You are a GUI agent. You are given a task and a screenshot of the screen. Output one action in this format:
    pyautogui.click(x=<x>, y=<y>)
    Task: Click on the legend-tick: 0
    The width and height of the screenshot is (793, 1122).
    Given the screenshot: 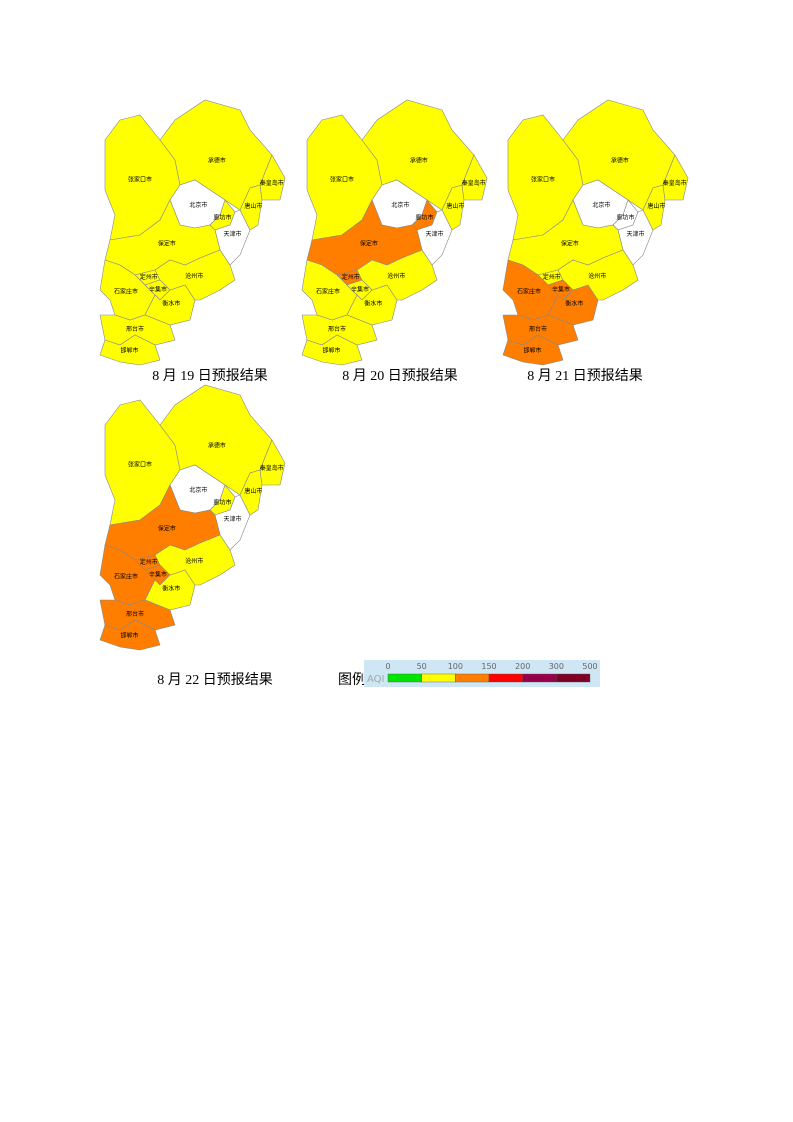 What is the action you would take?
    pyautogui.click(x=387, y=666)
    